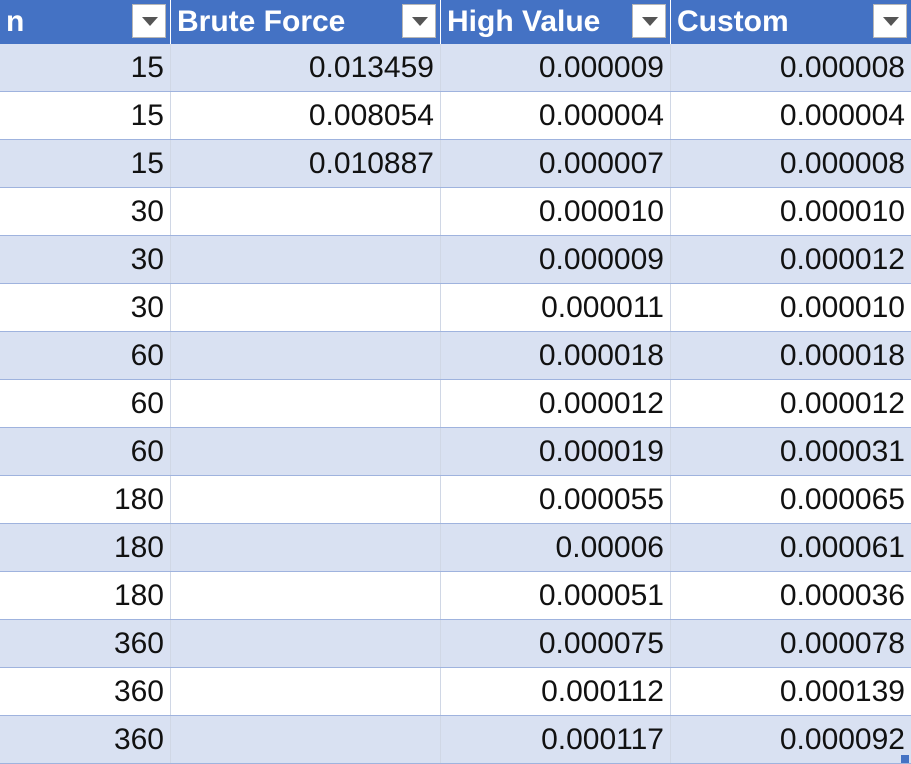 The height and width of the screenshot is (764, 911). I want to click on cell-custom: 0.000061, so click(842, 547).